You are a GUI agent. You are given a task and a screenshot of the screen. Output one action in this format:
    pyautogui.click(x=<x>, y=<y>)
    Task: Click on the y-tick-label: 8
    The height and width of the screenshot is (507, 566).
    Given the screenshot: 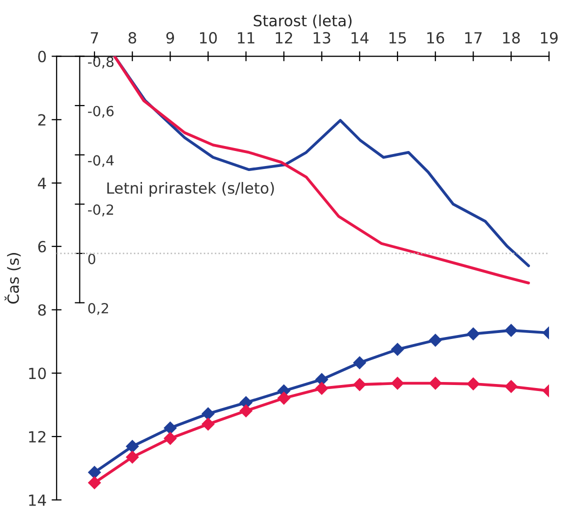 What is the action you would take?
    pyautogui.click(x=42, y=310)
    